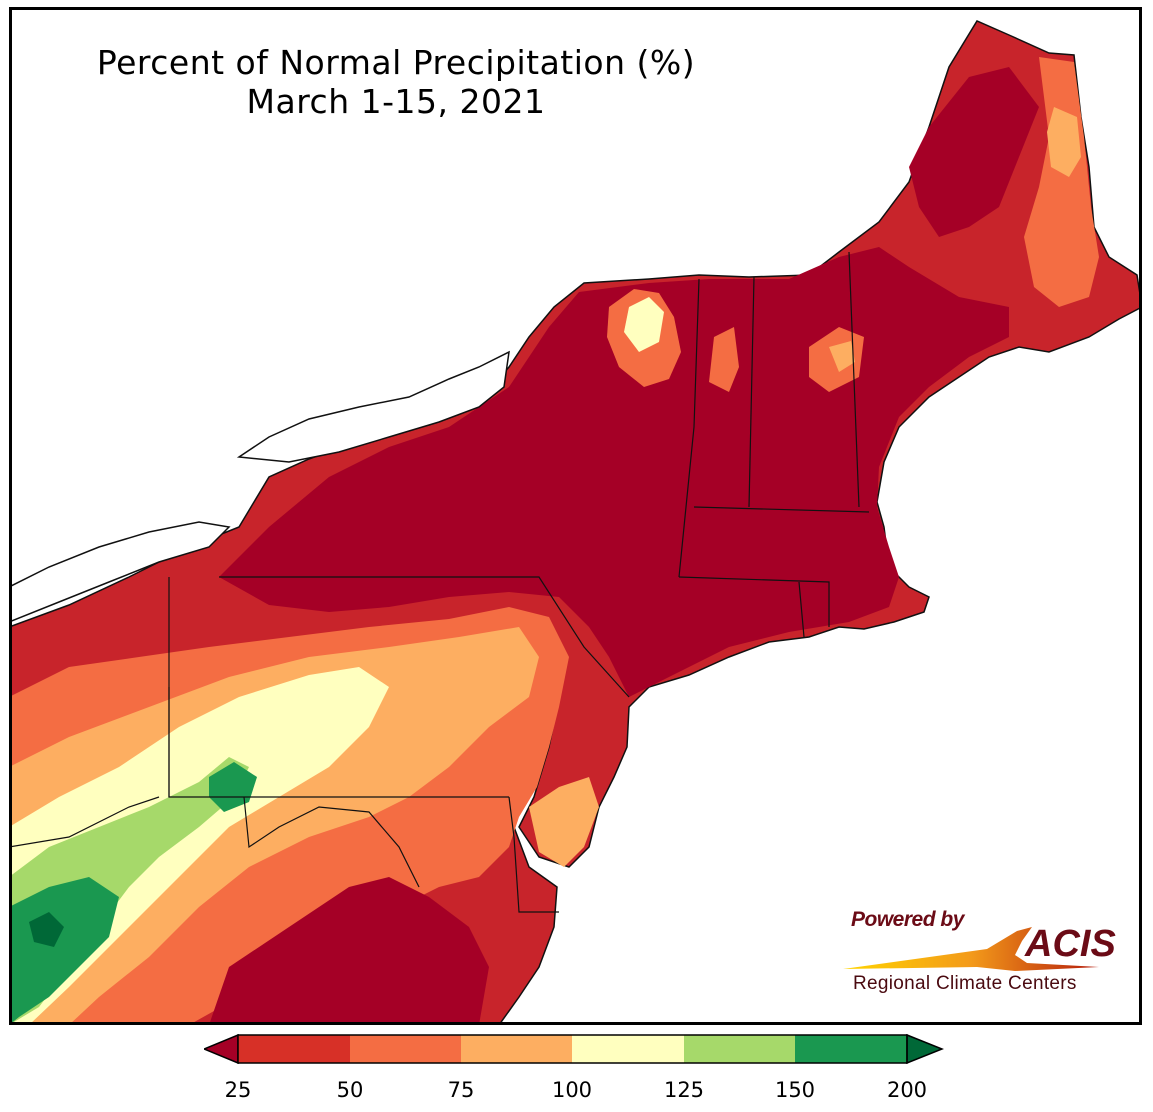  What do you see at coordinates (572, 1090) in the screenshot?
I see `colorbar-tick-100: 100` at bounding box center [572, 1090].